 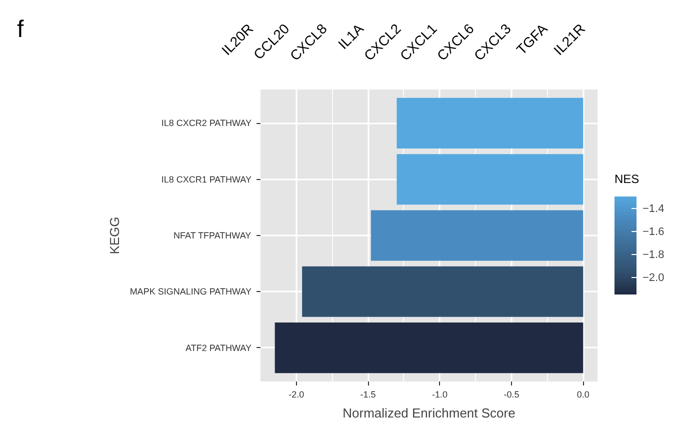 I want to click on y-axis-title: KEGG, so click(x=114, y=235).